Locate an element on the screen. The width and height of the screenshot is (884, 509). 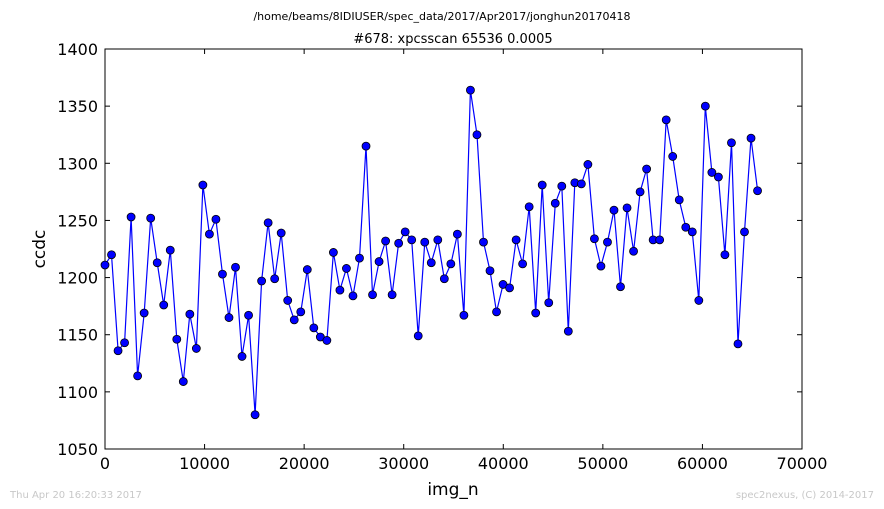
x-tick-label: 40000 is located at coordinates (503, 463).